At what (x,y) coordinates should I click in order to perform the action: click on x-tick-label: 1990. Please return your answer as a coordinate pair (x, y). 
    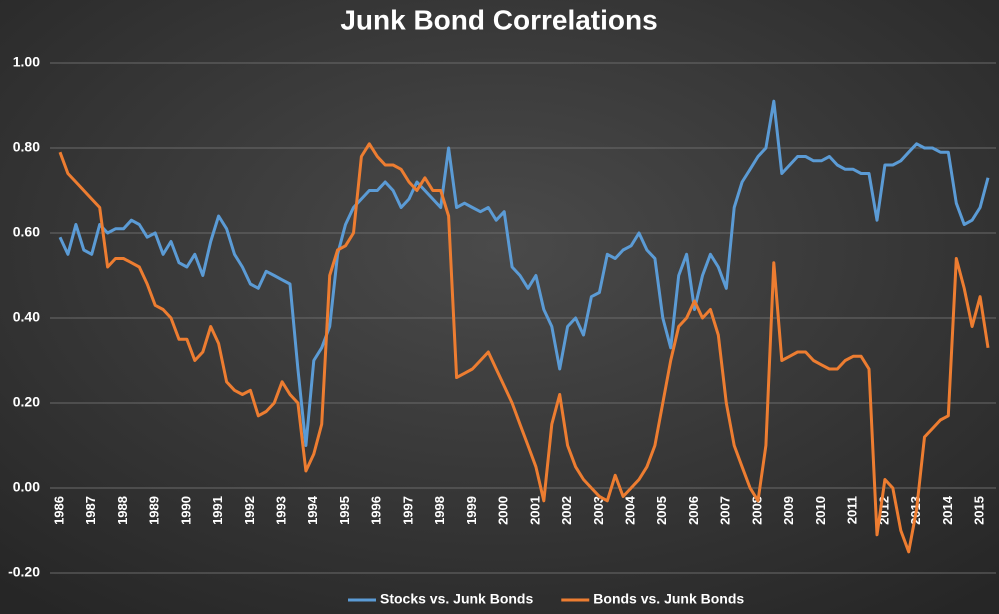
    Looking at the image, I should click on (185, 510).